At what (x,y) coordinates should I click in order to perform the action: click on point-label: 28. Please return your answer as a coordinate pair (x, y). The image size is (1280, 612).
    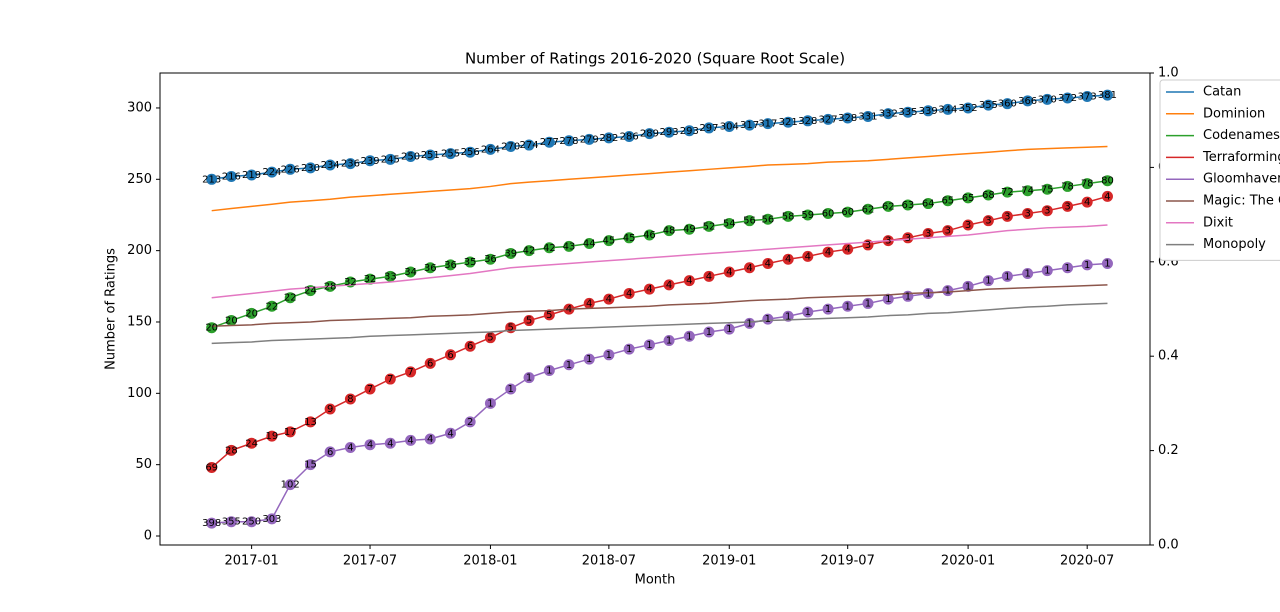
    Looking at the image, I should click on (231, 450).